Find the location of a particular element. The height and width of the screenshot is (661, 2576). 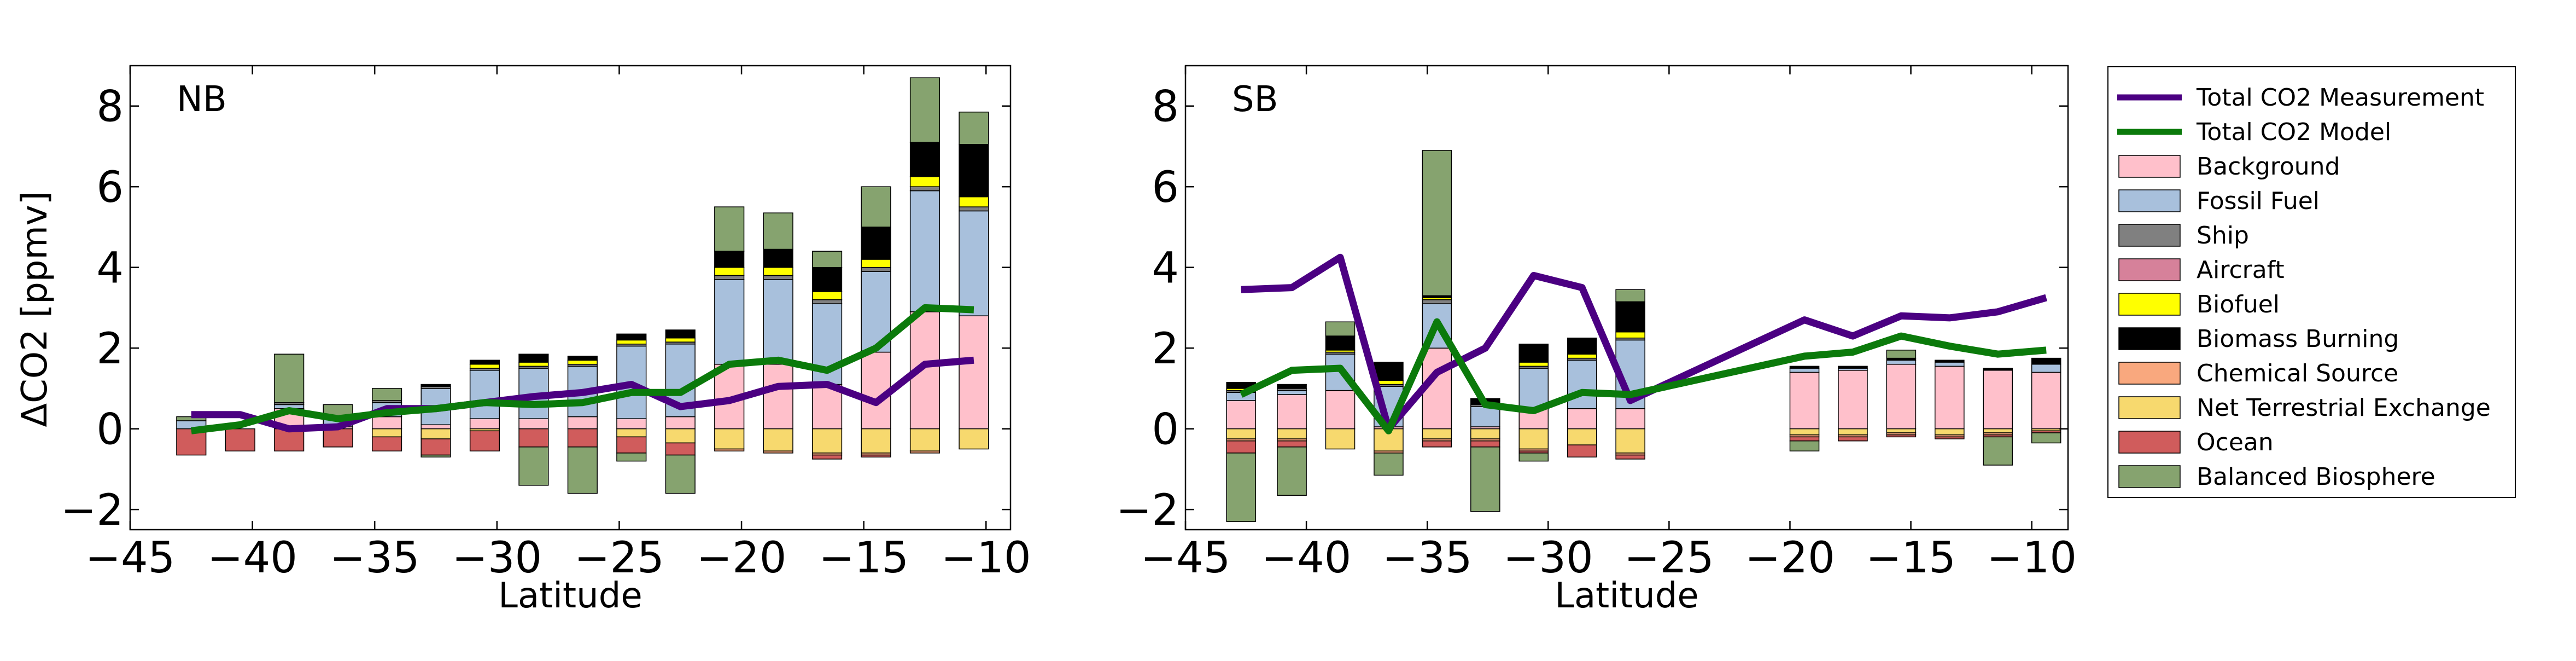

legend-label: Biomass Burning is located at coordinates (2298, 339).